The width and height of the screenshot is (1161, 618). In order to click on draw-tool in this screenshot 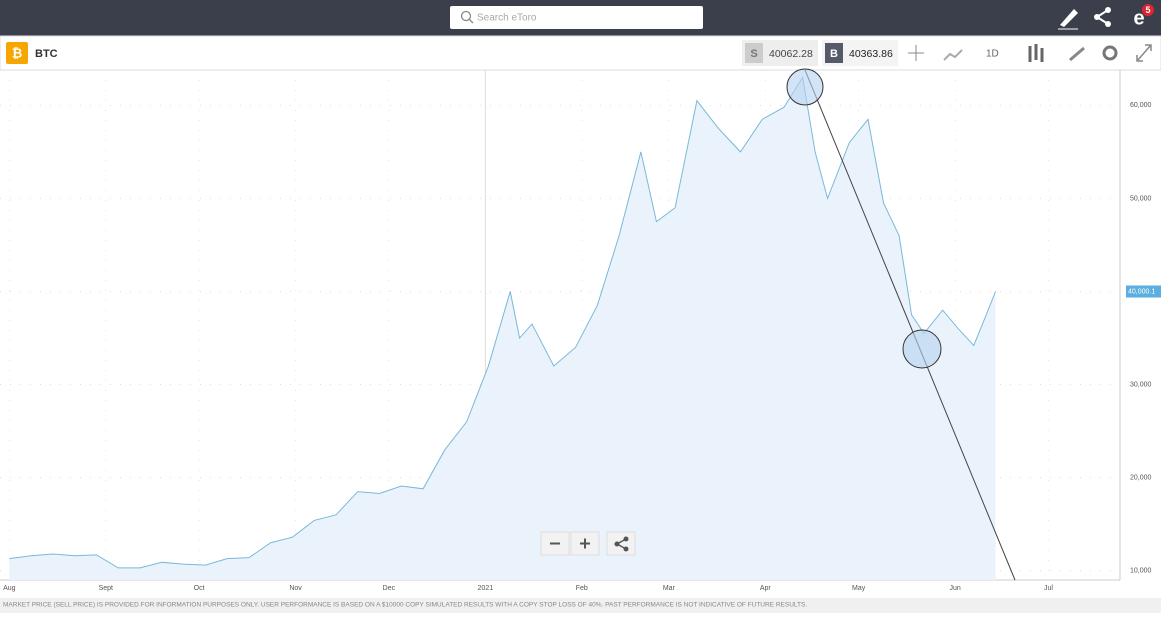, I will do `click(1077, 54)`.